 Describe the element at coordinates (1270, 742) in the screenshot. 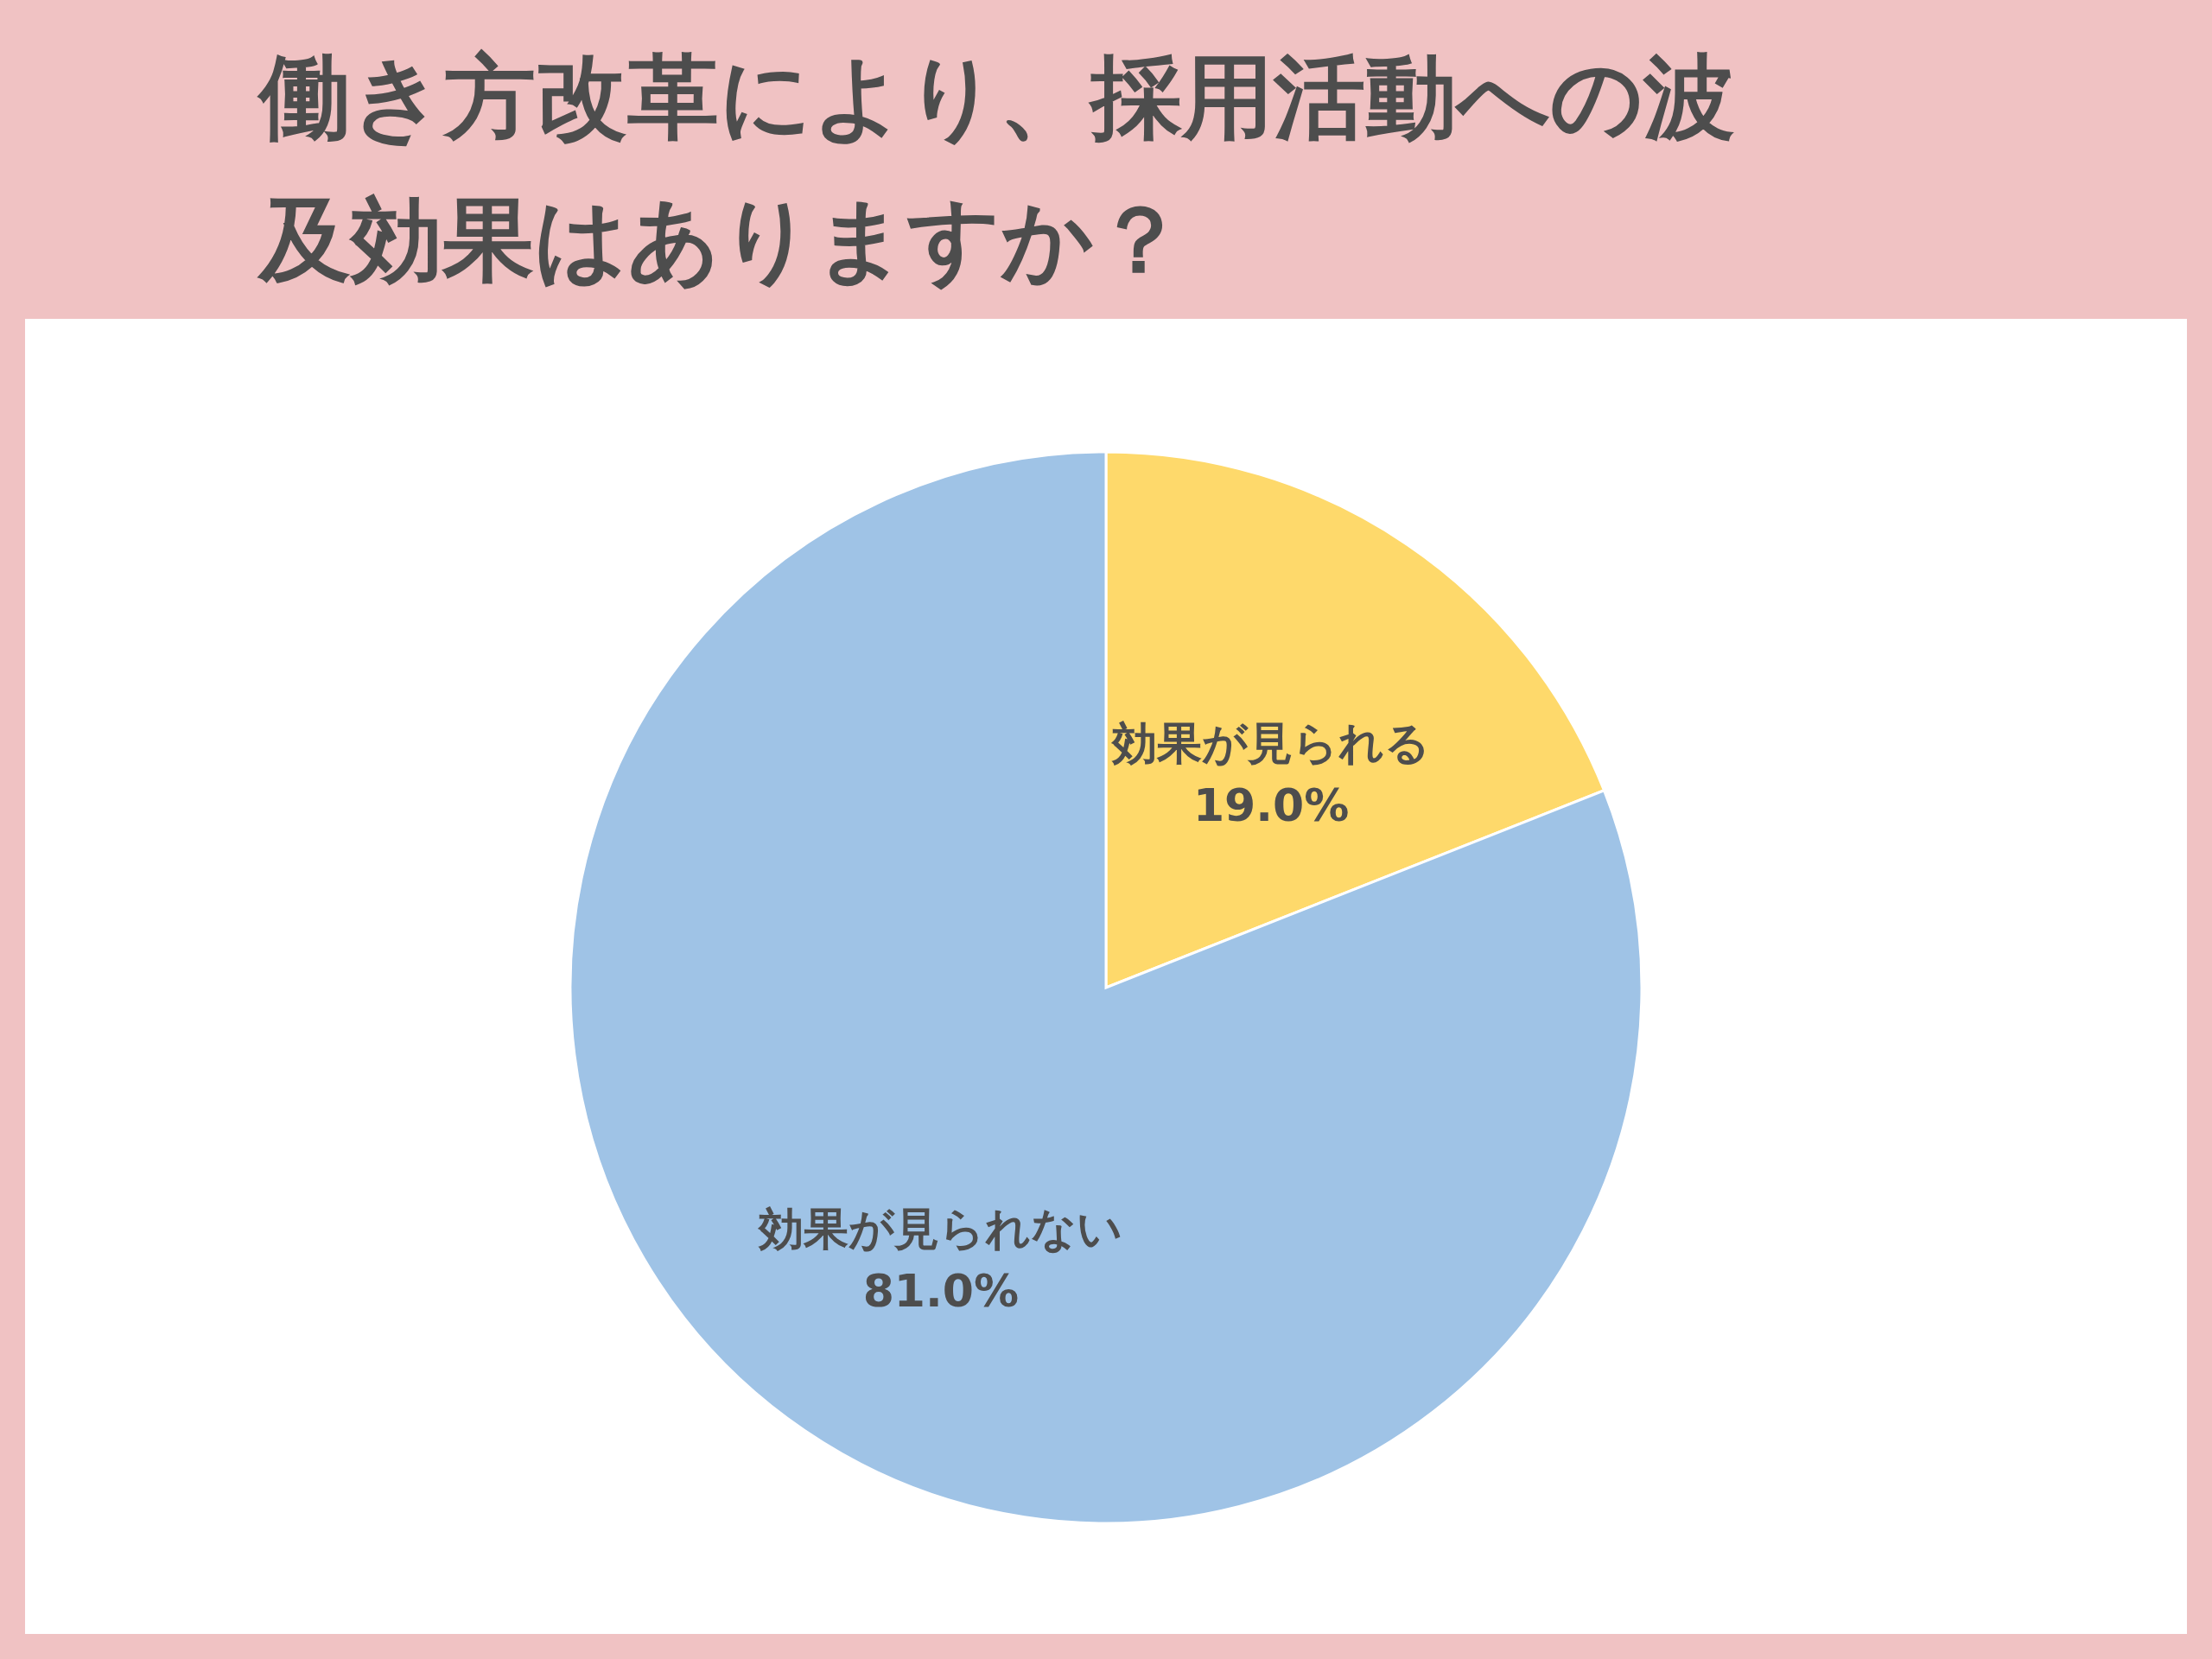

I see `slice-label: 効果が見られる` at that location.